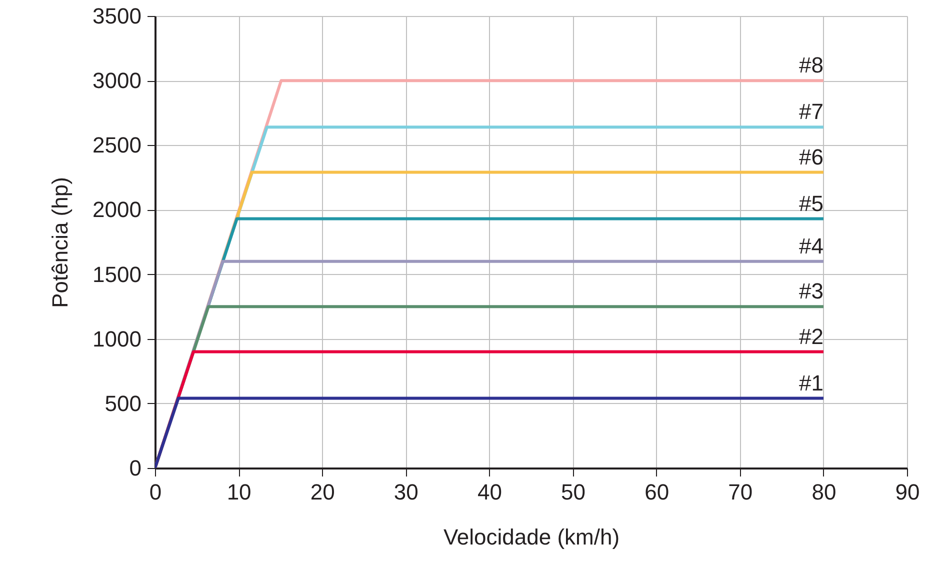 The width and height of the screenshot is (932, 583). I want to click on series-label: #2, so click(811, 336).